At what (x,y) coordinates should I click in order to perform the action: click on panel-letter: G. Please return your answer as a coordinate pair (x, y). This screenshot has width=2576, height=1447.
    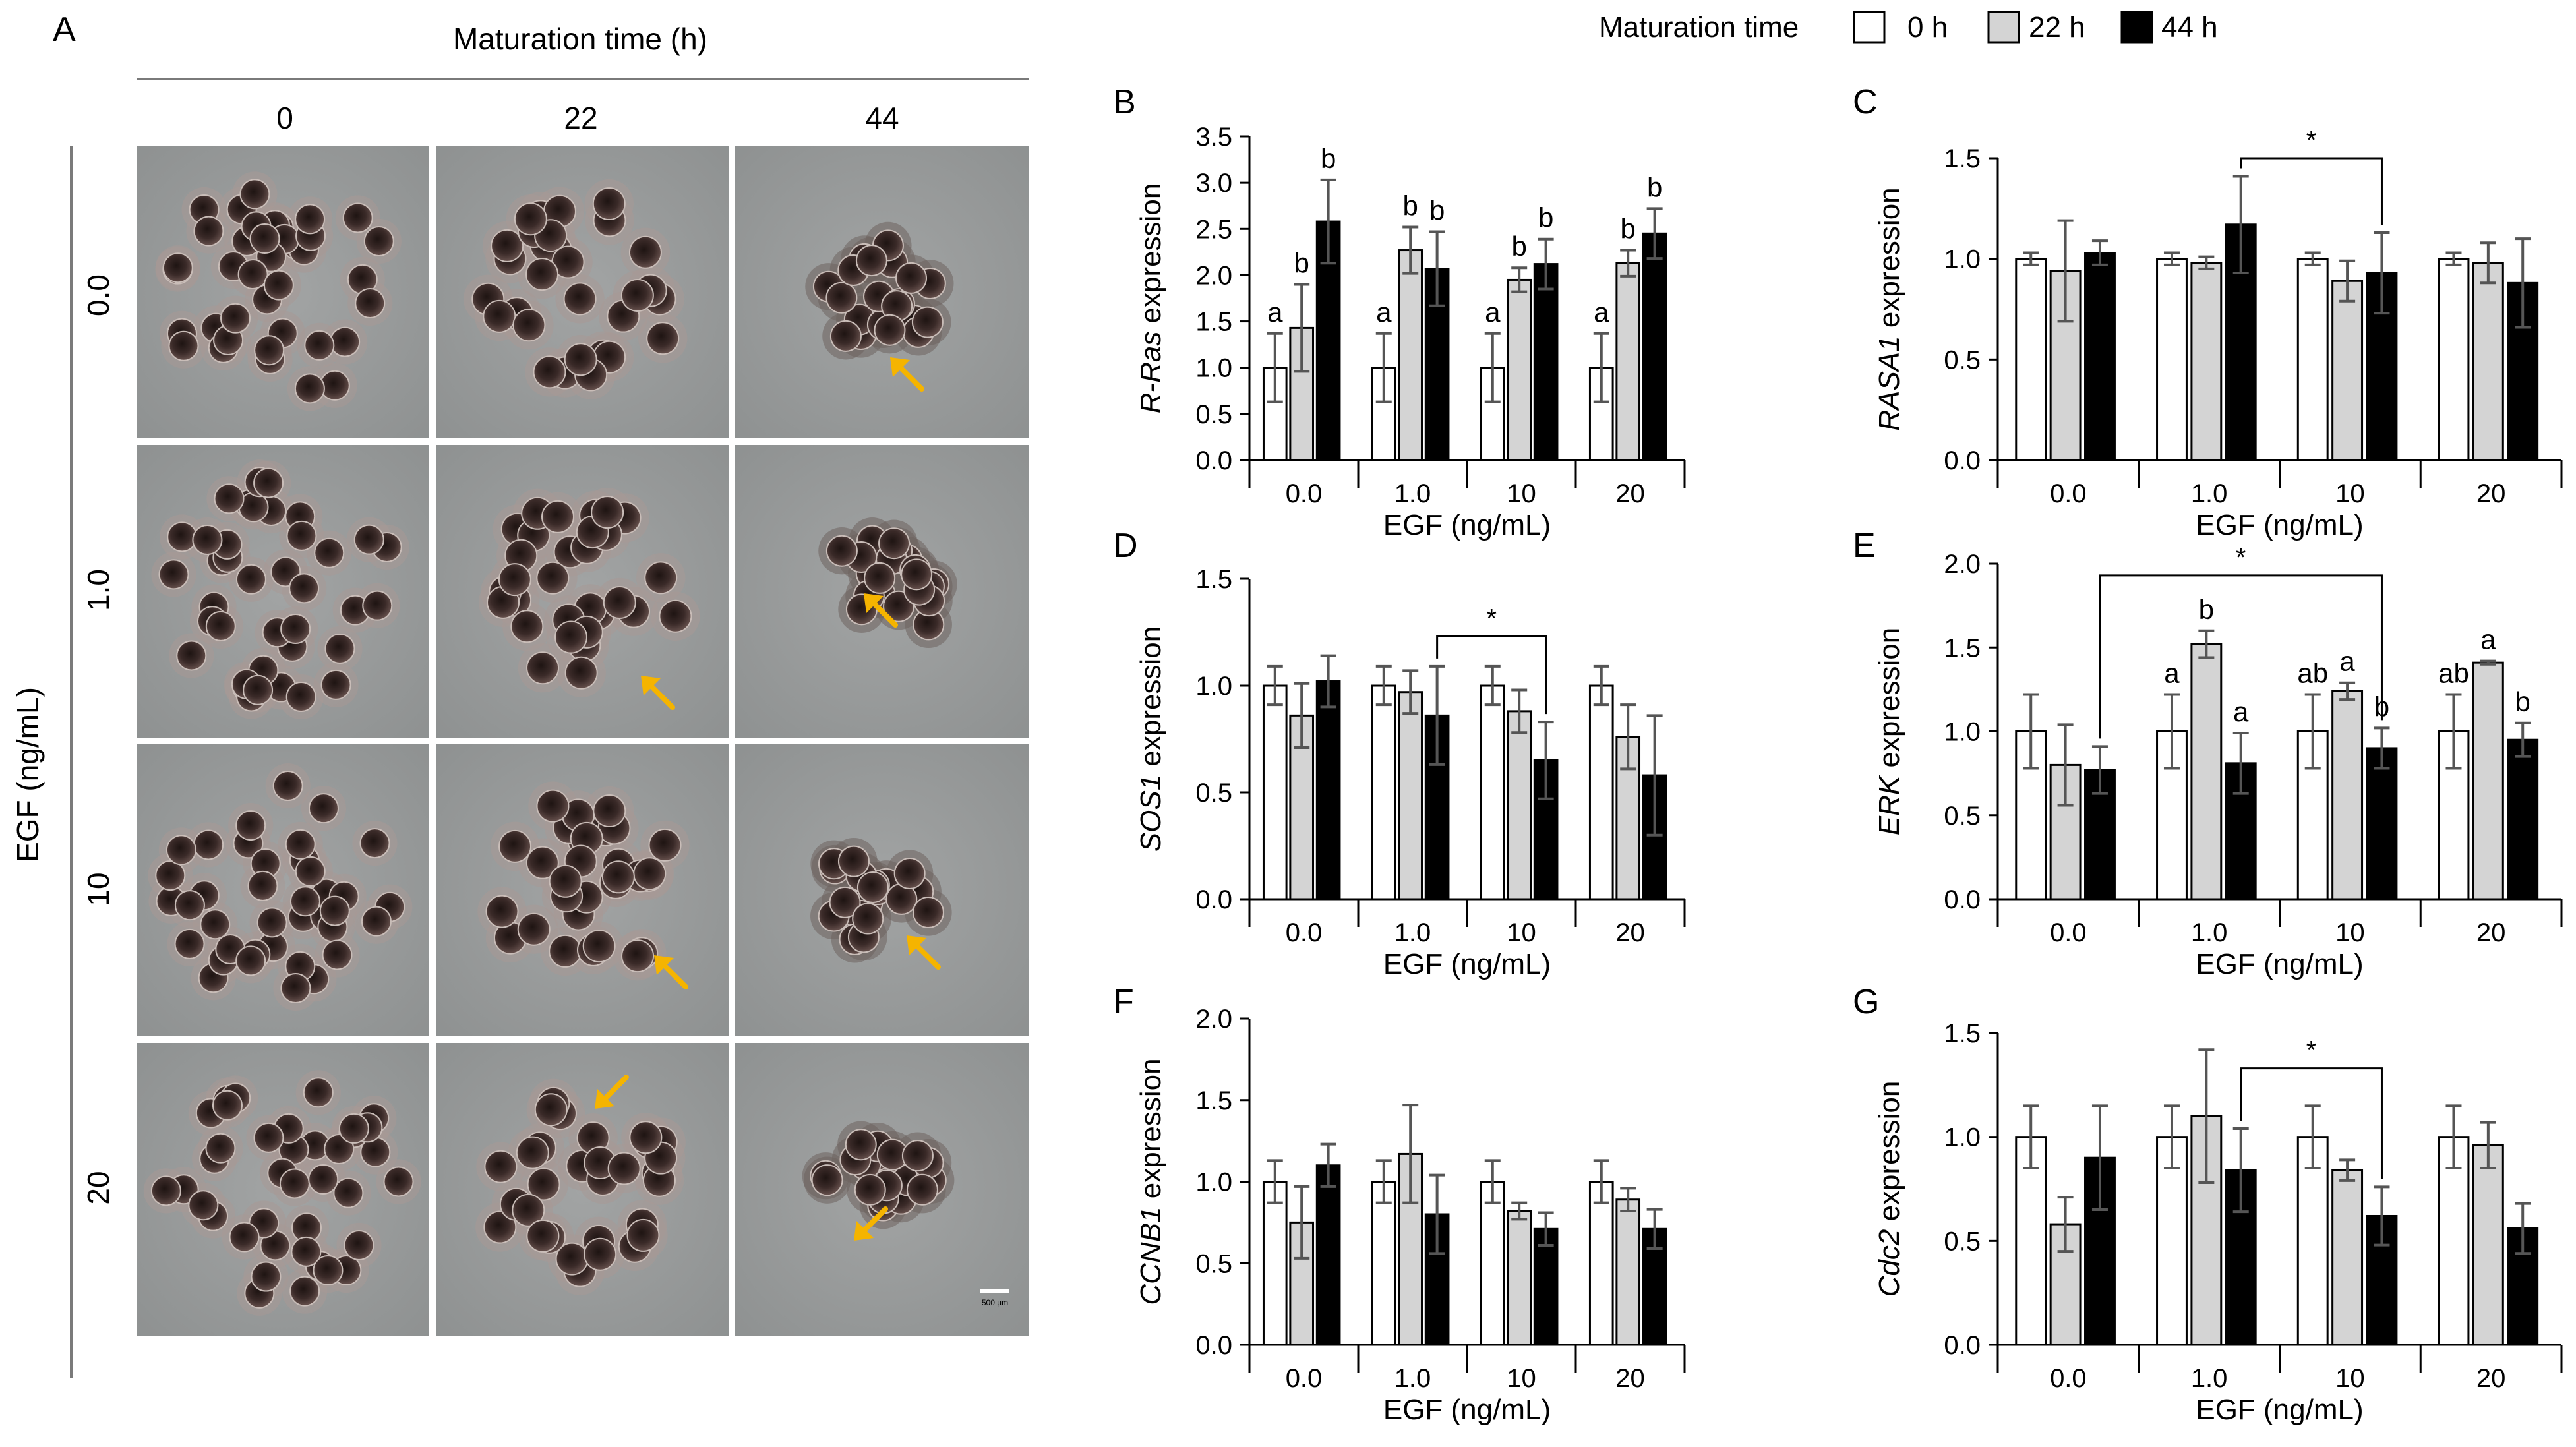
    Looking at the image, I should click on (1866, 1002).